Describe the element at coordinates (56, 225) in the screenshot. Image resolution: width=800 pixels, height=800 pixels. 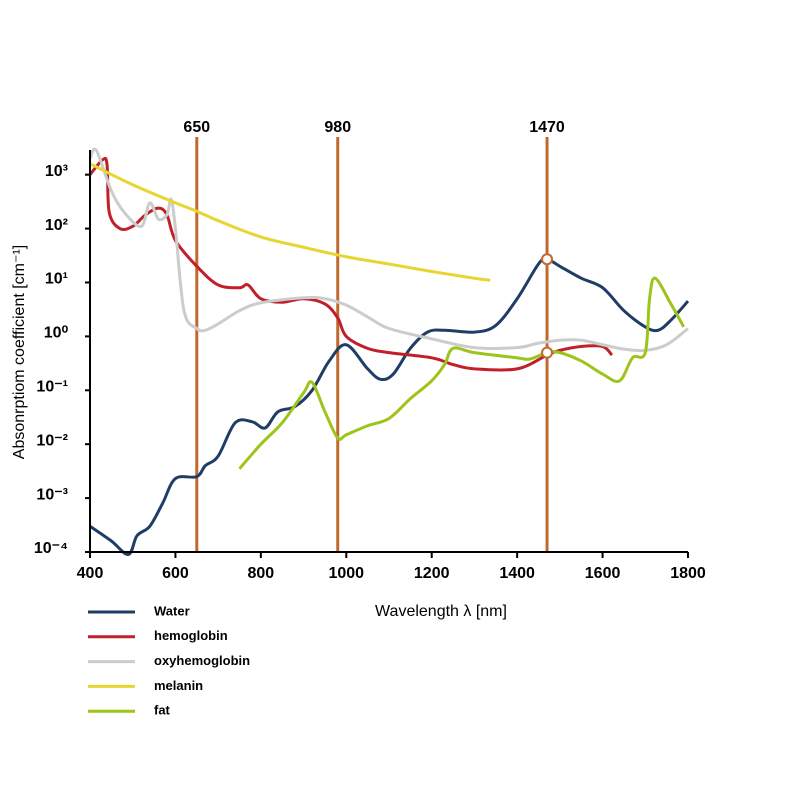
I see `y-tick-label: 10²` at that location.